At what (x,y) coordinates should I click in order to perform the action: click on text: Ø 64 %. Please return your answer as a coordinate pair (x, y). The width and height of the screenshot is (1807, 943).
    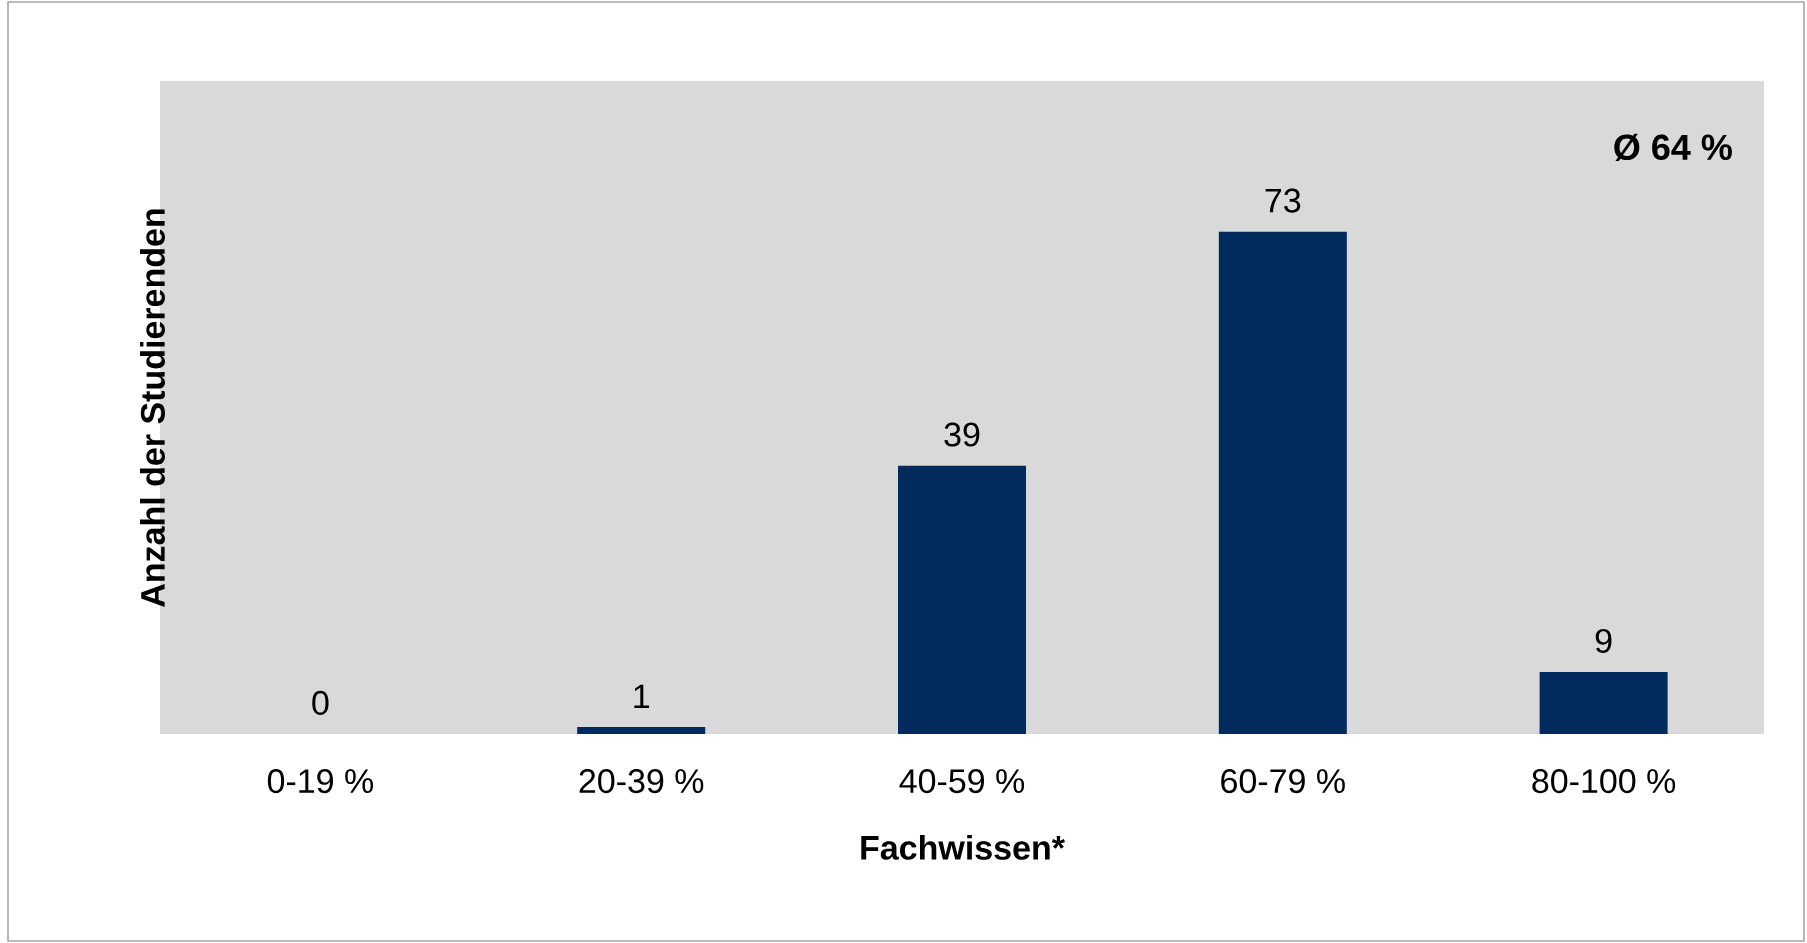
    Looking at the image, I should click on (1673, 147).